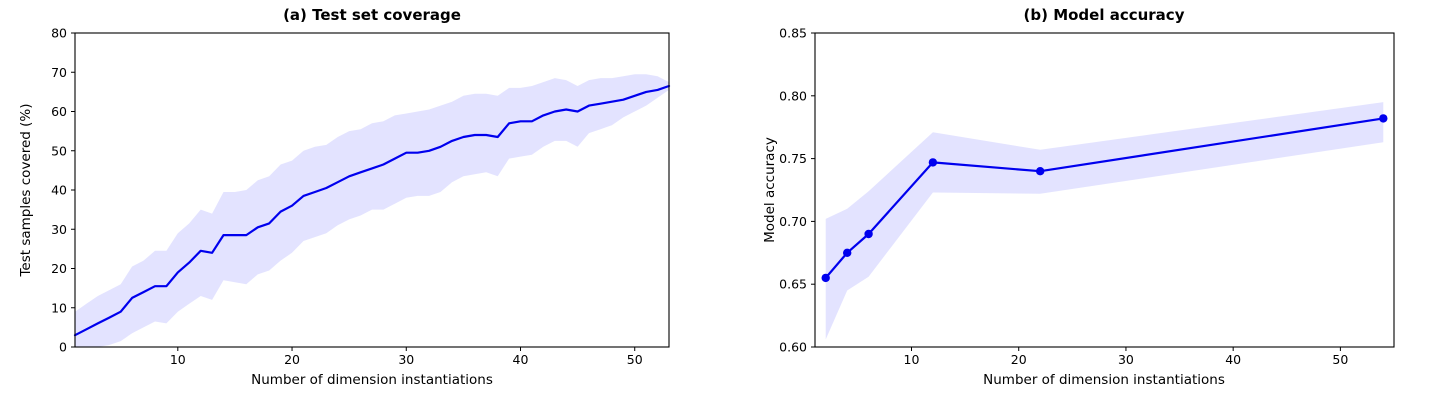  Describe the element at coordinates (372, 380) in the screenshot. I see `panel-a-x-axis-label: Number of dimension instantiations` at that location.